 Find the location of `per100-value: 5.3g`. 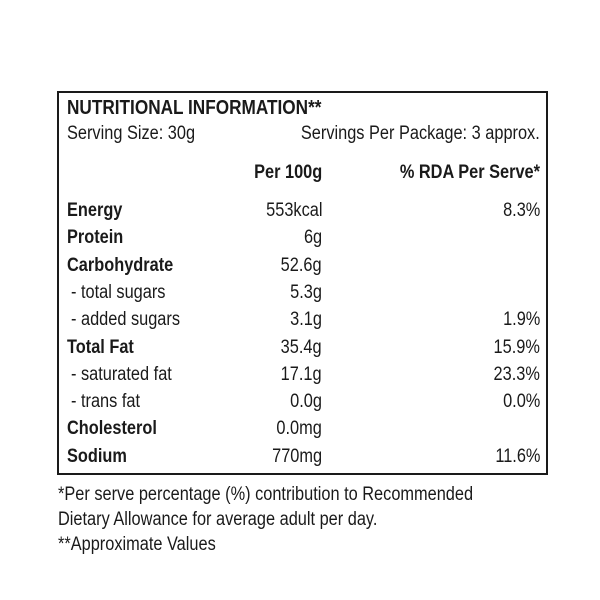

per100-value: 5.3g is located at coordinates (306, 292).